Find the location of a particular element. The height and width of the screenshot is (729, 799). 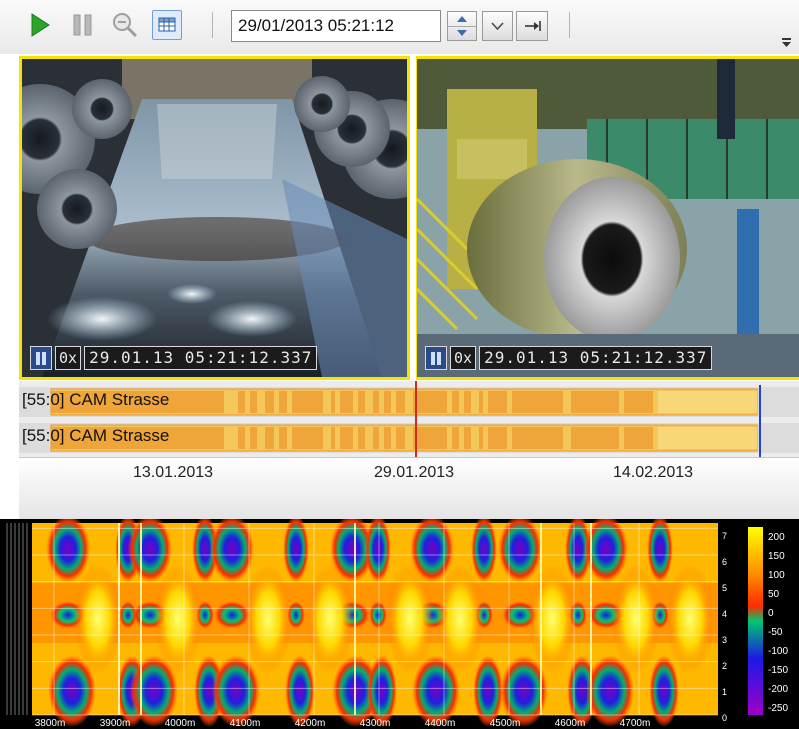

play-button is located at coordinates (39, 25).